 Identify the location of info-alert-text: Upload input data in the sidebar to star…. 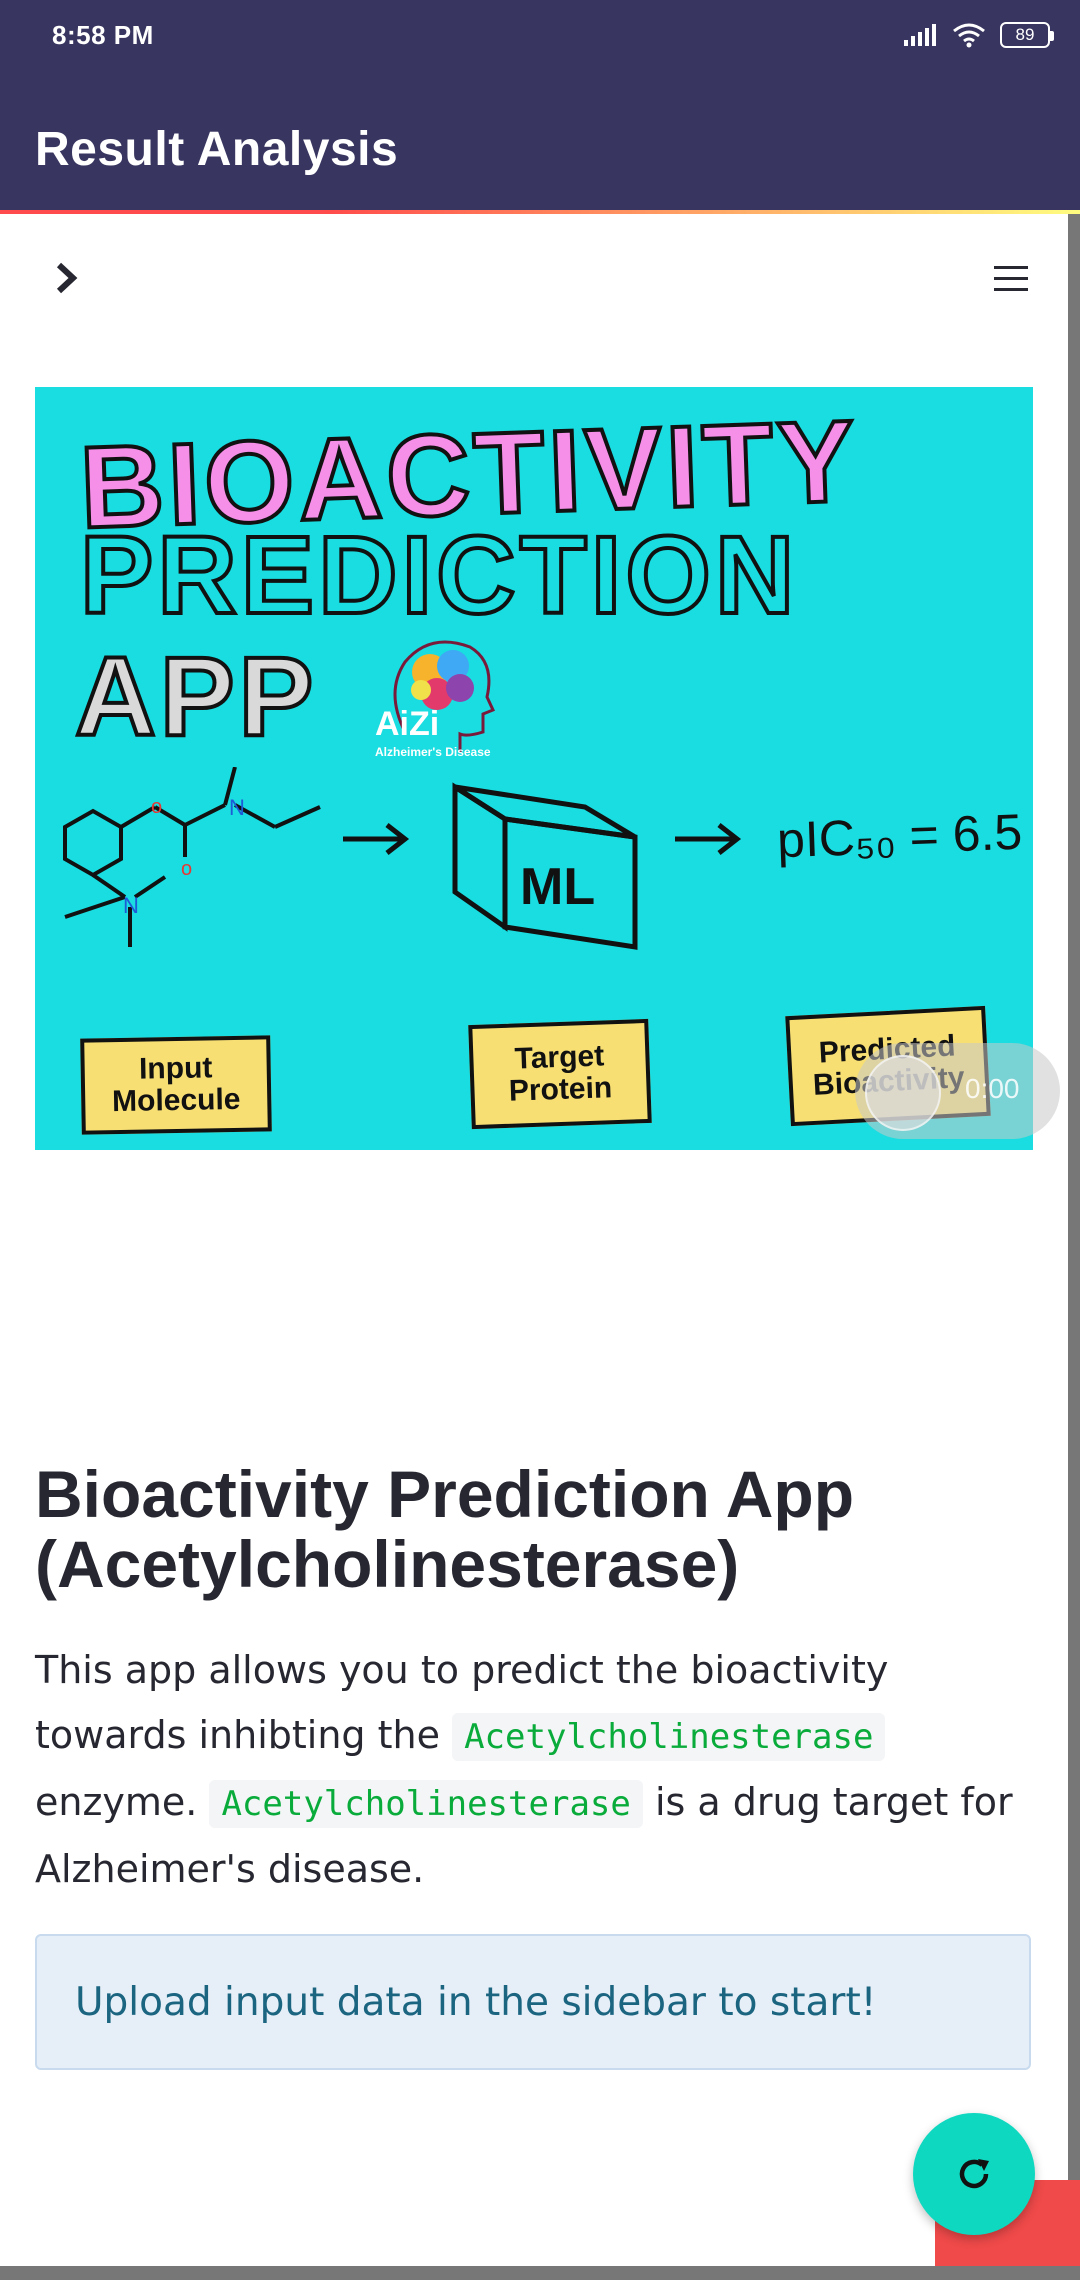
(476, 2002).